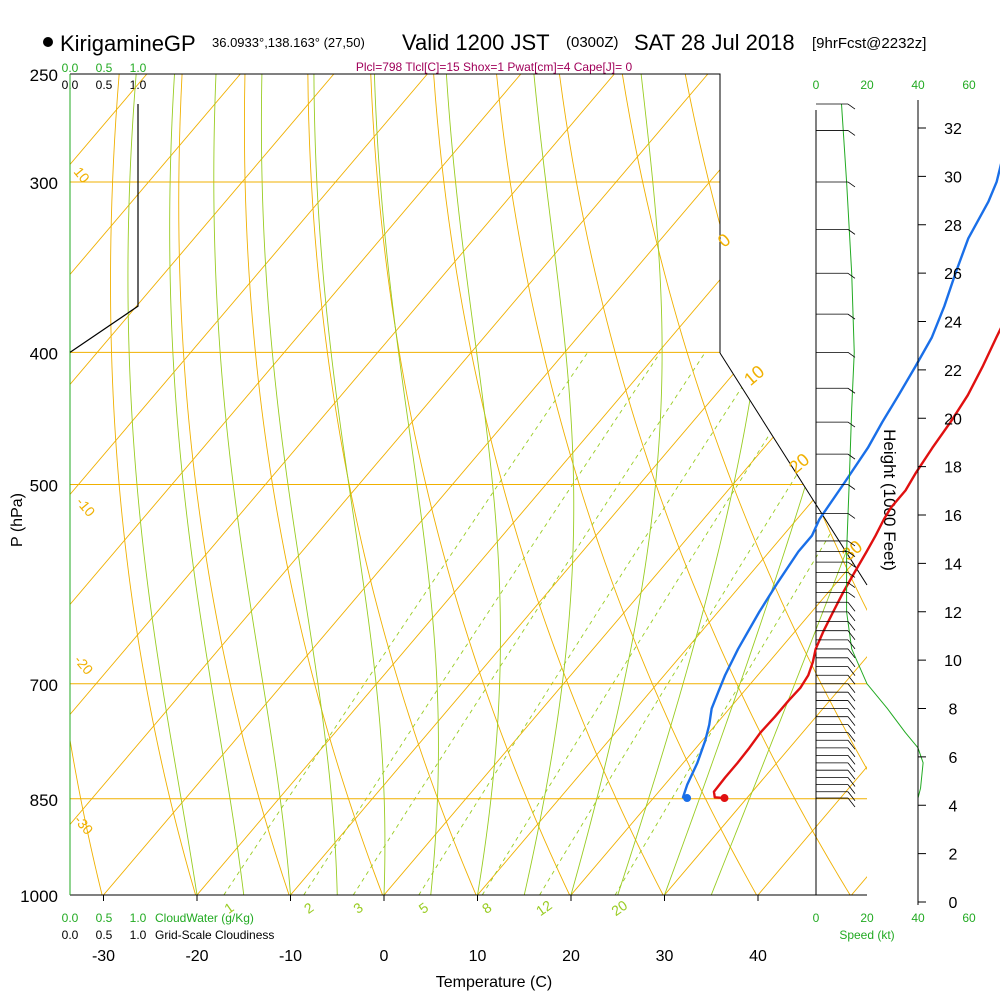 The height and width of the screenshot is (1000, 1000). What do you see at coordinates (204, 918) in the screenshot?
I see `cloud-bottom-title: CloudWater (g/Kg)` at bounding box center [204, 918].